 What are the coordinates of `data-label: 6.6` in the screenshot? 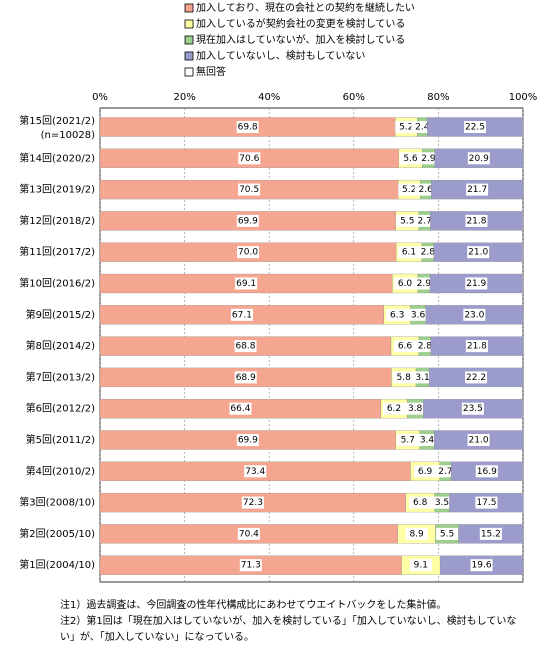 It's located at (405, 347).